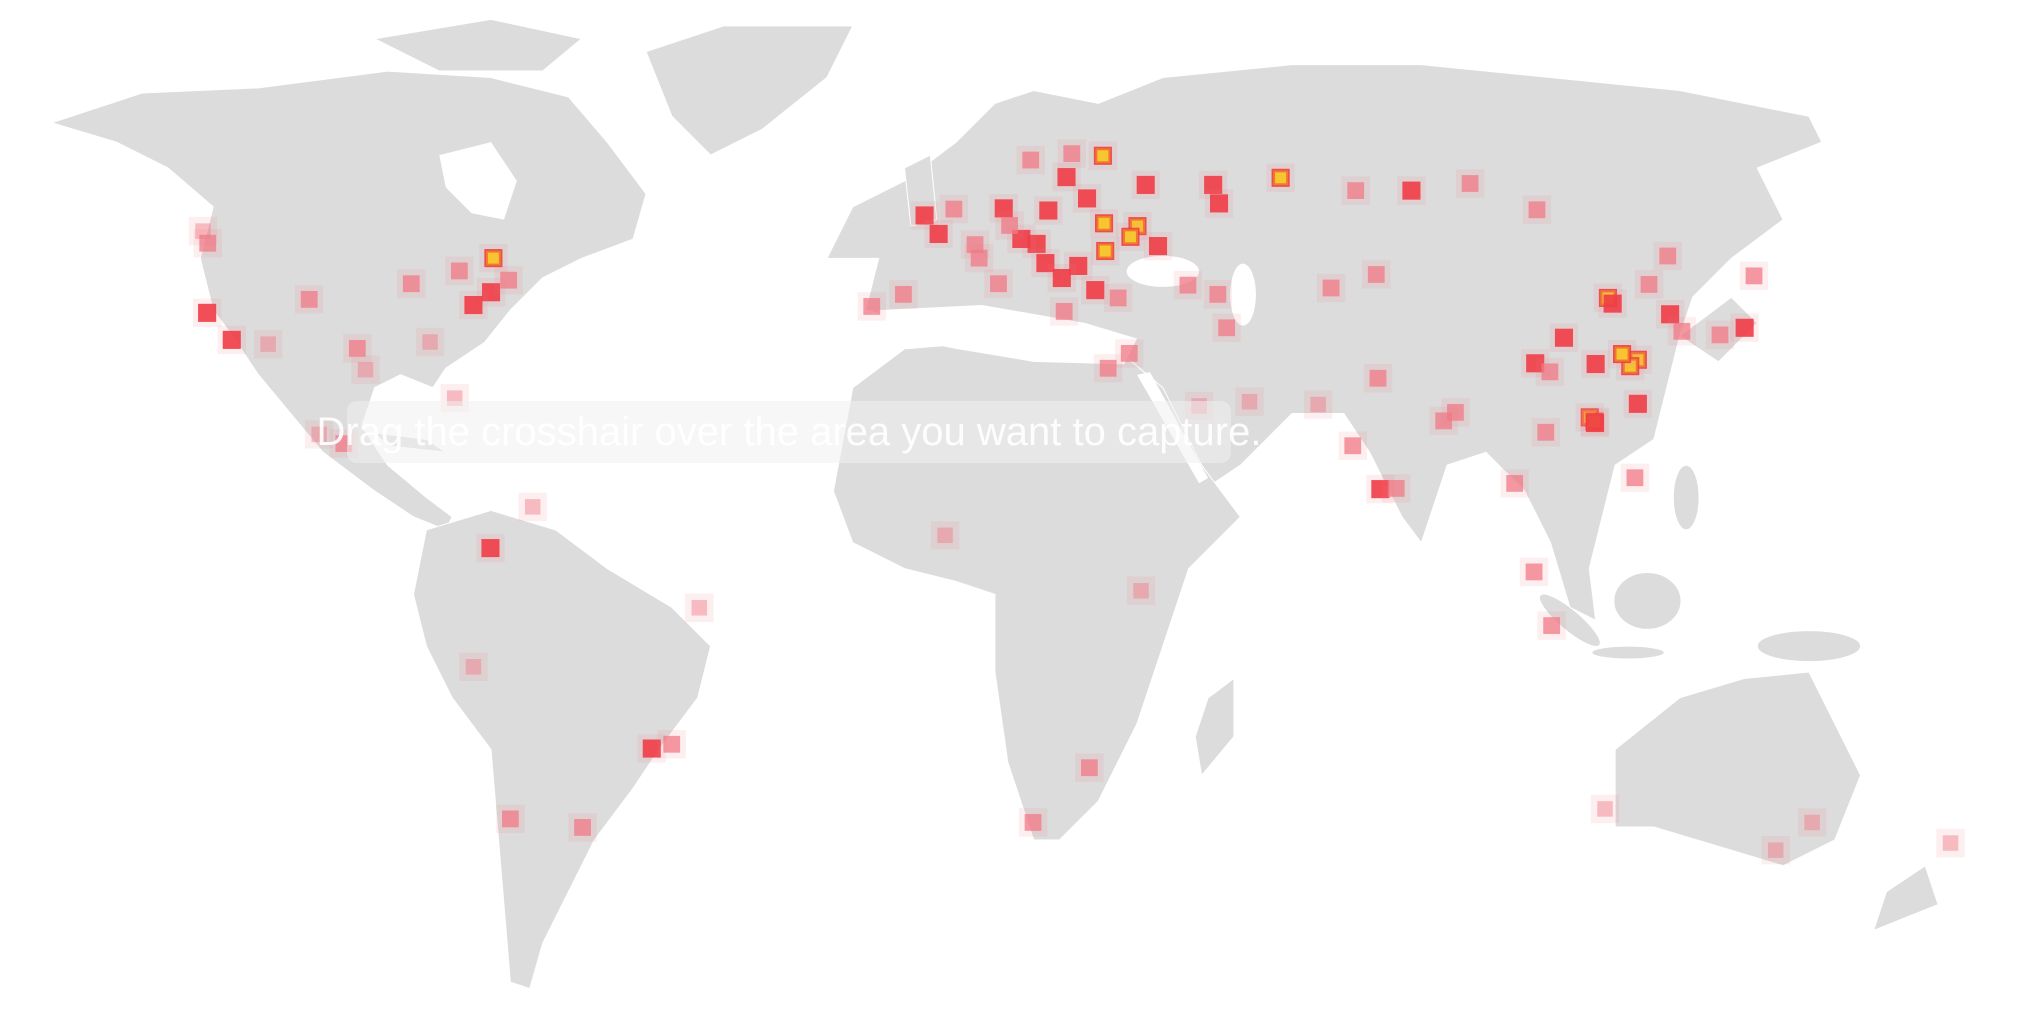  What do you see at coordinates (1628, 652) in the screenshot?
I see `java` at bounding box center [1628, 652].